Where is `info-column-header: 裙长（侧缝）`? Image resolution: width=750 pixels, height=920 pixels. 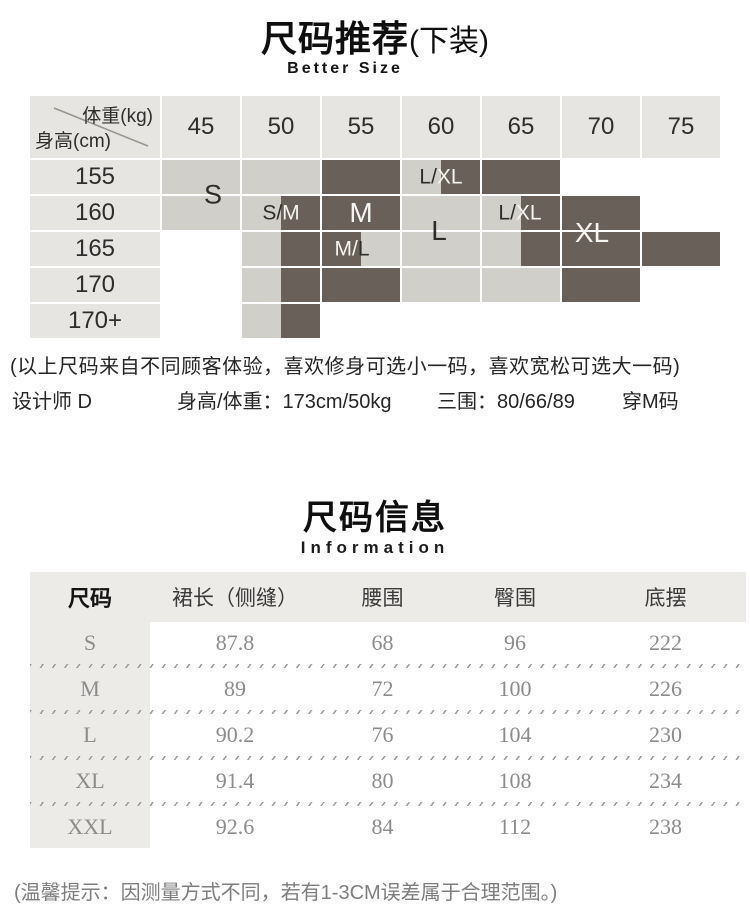 info-column-header: 裙长（侧缝） is located at coordinates (235, 598).